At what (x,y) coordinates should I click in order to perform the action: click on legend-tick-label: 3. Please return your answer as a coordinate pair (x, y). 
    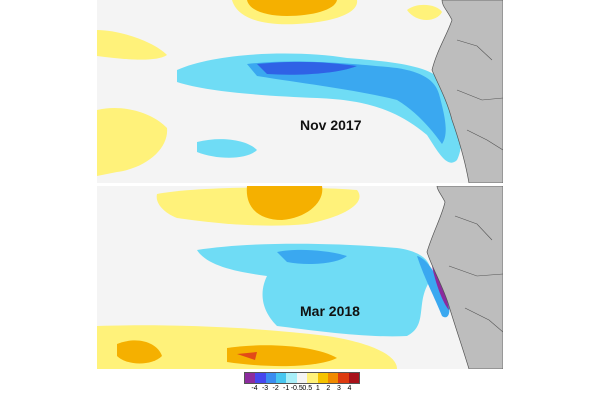
    Looking at the image, I should click on (338, 388).